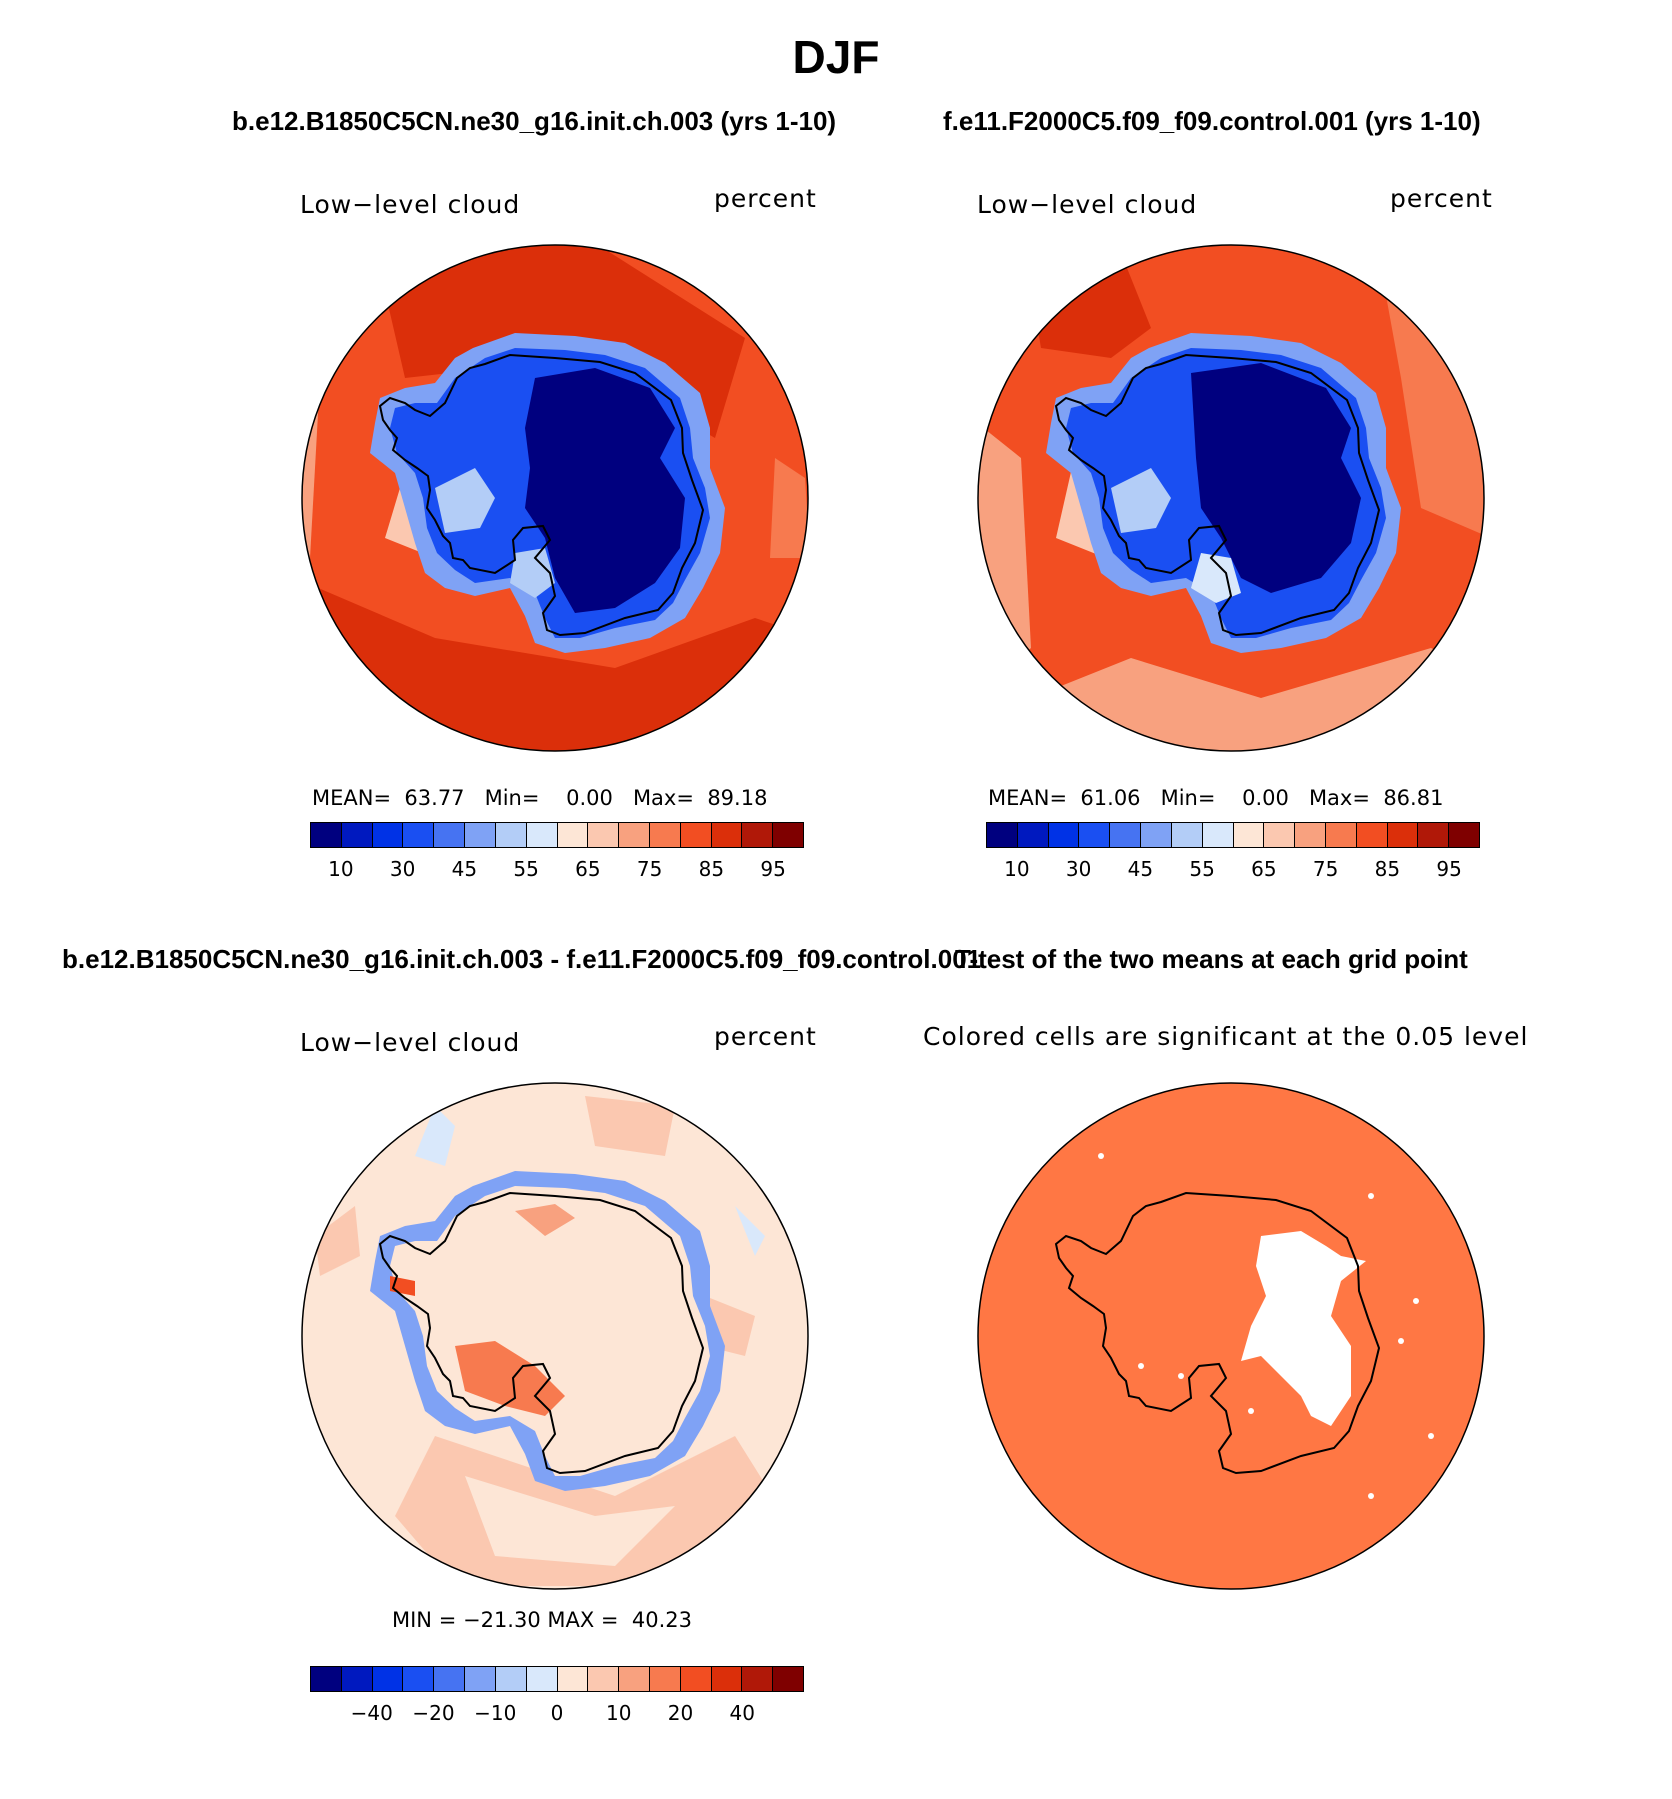 This screenshot has width=1672, height=1799. I want to click on units-label-2: percent, so click(1441, 198).